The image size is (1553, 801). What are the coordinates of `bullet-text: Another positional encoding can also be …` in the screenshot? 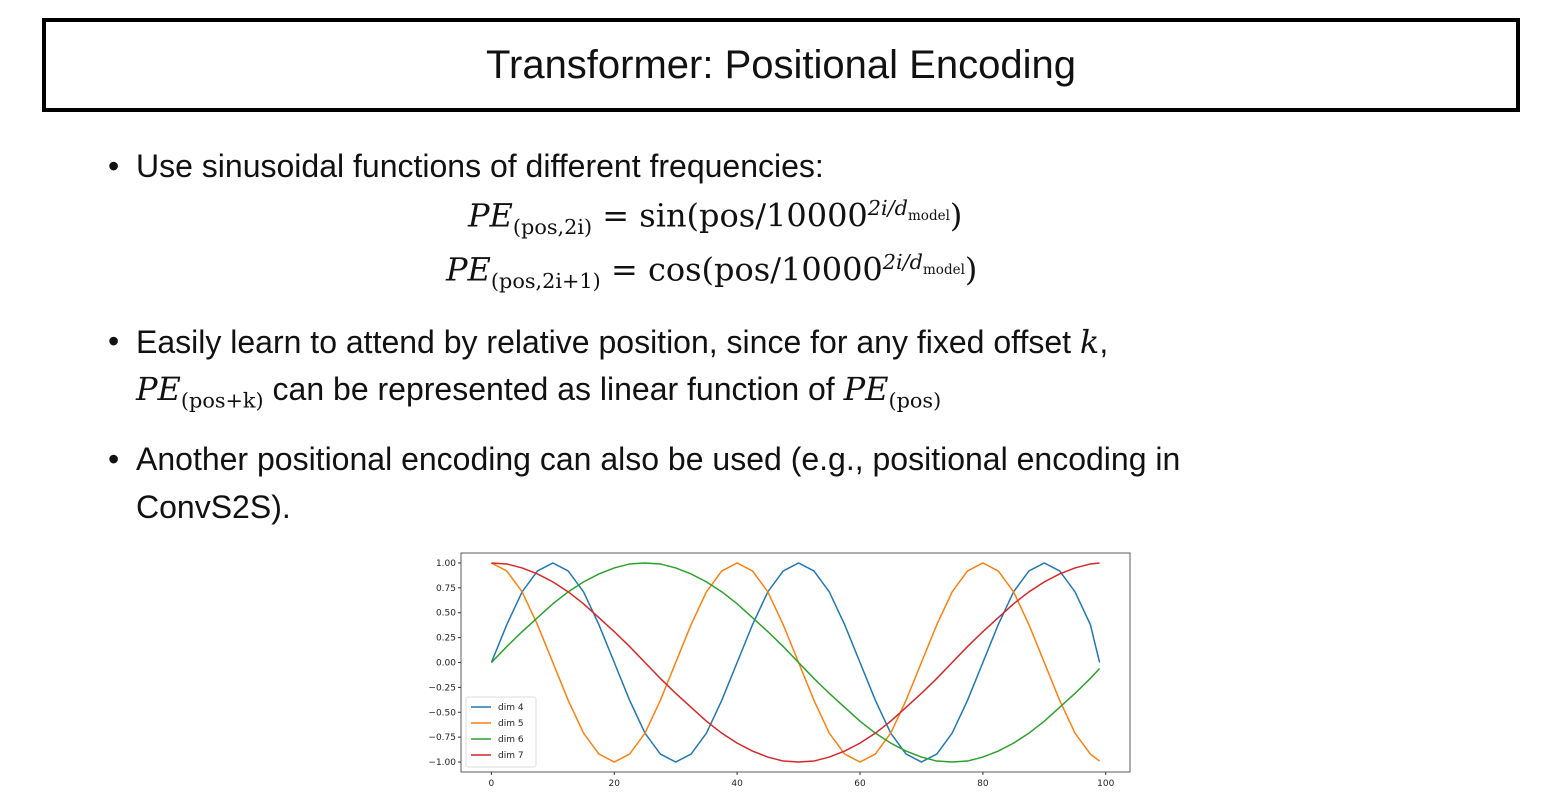 It's located at (658, 459).